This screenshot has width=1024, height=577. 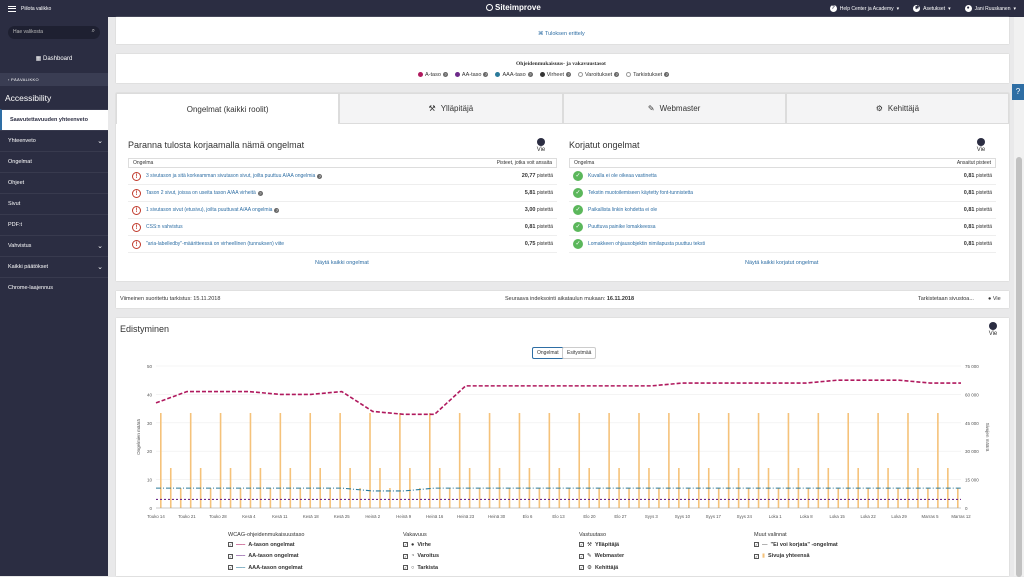 I want to click on sidebar-item-validation: Vahvistus ⌄, so click(x=54, y=245).